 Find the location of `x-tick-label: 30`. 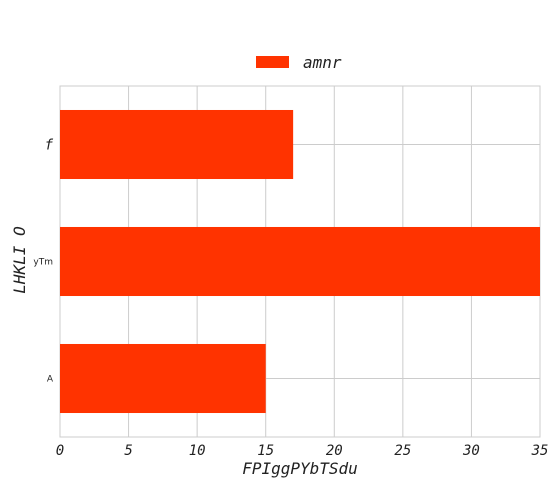

x-tick-label: 30 is located at coordinates (471, 451).